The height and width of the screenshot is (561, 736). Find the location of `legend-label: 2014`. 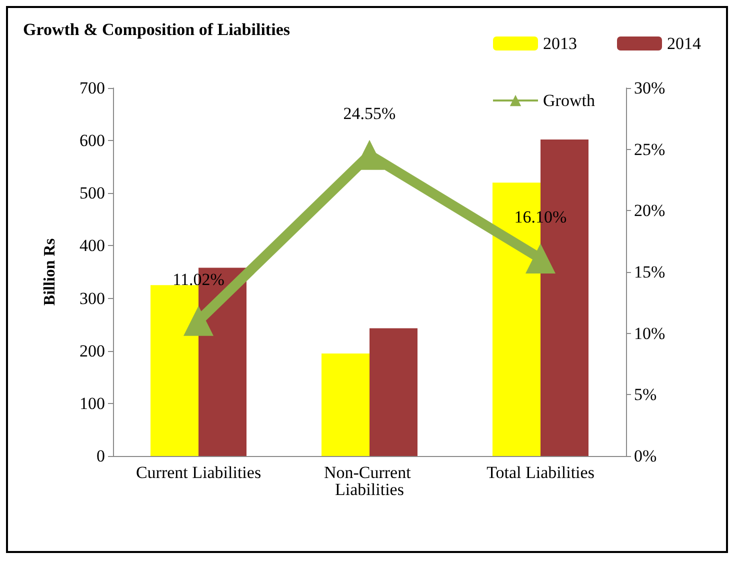

legend-label: 2014 is located at coordinates (684, 43).